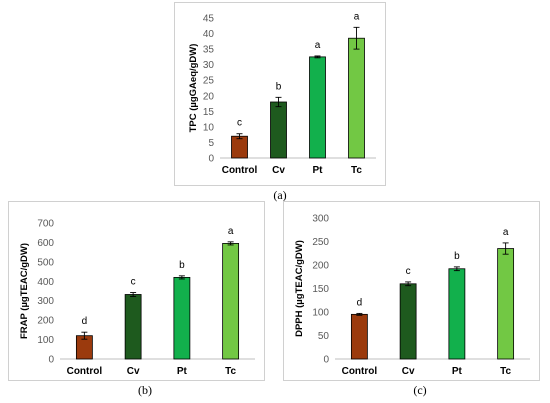  I want to click on y-tick-label: 45, so click(209, 19).